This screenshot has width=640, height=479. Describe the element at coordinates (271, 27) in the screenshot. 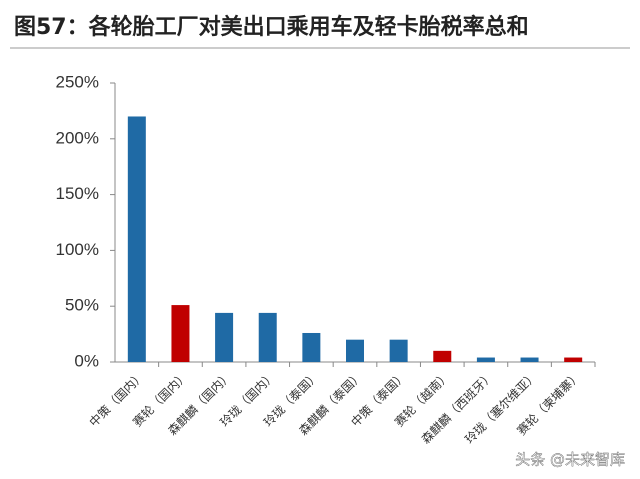

I see `chart-title: 图57：各轮胎工厂对美出口乘用车及轻卡胎税率总和` at that location.